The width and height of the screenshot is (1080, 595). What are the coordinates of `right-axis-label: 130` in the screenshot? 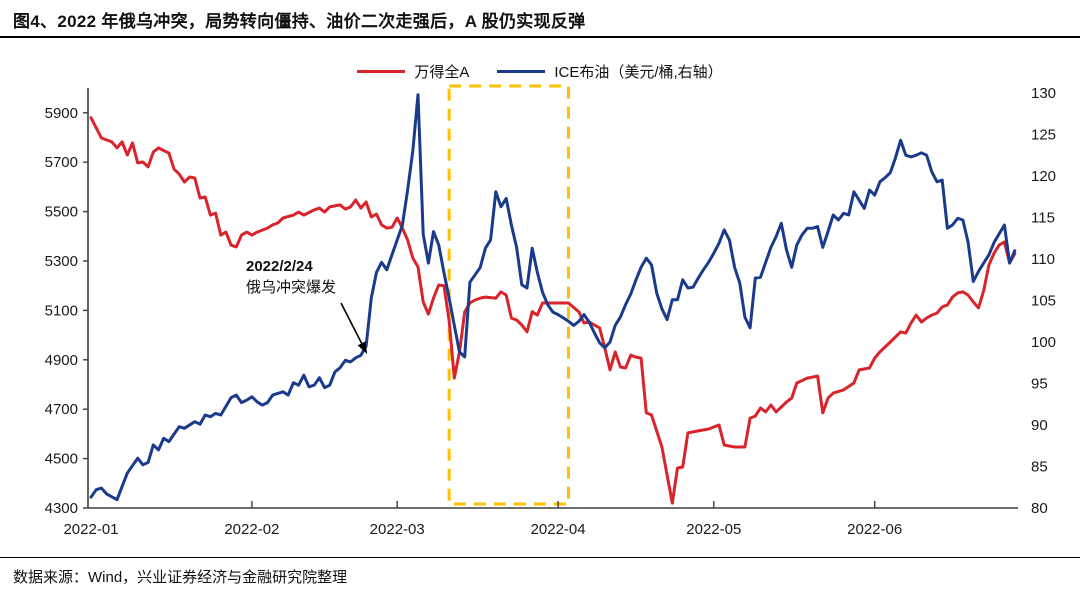 It's located at (1043, 93).